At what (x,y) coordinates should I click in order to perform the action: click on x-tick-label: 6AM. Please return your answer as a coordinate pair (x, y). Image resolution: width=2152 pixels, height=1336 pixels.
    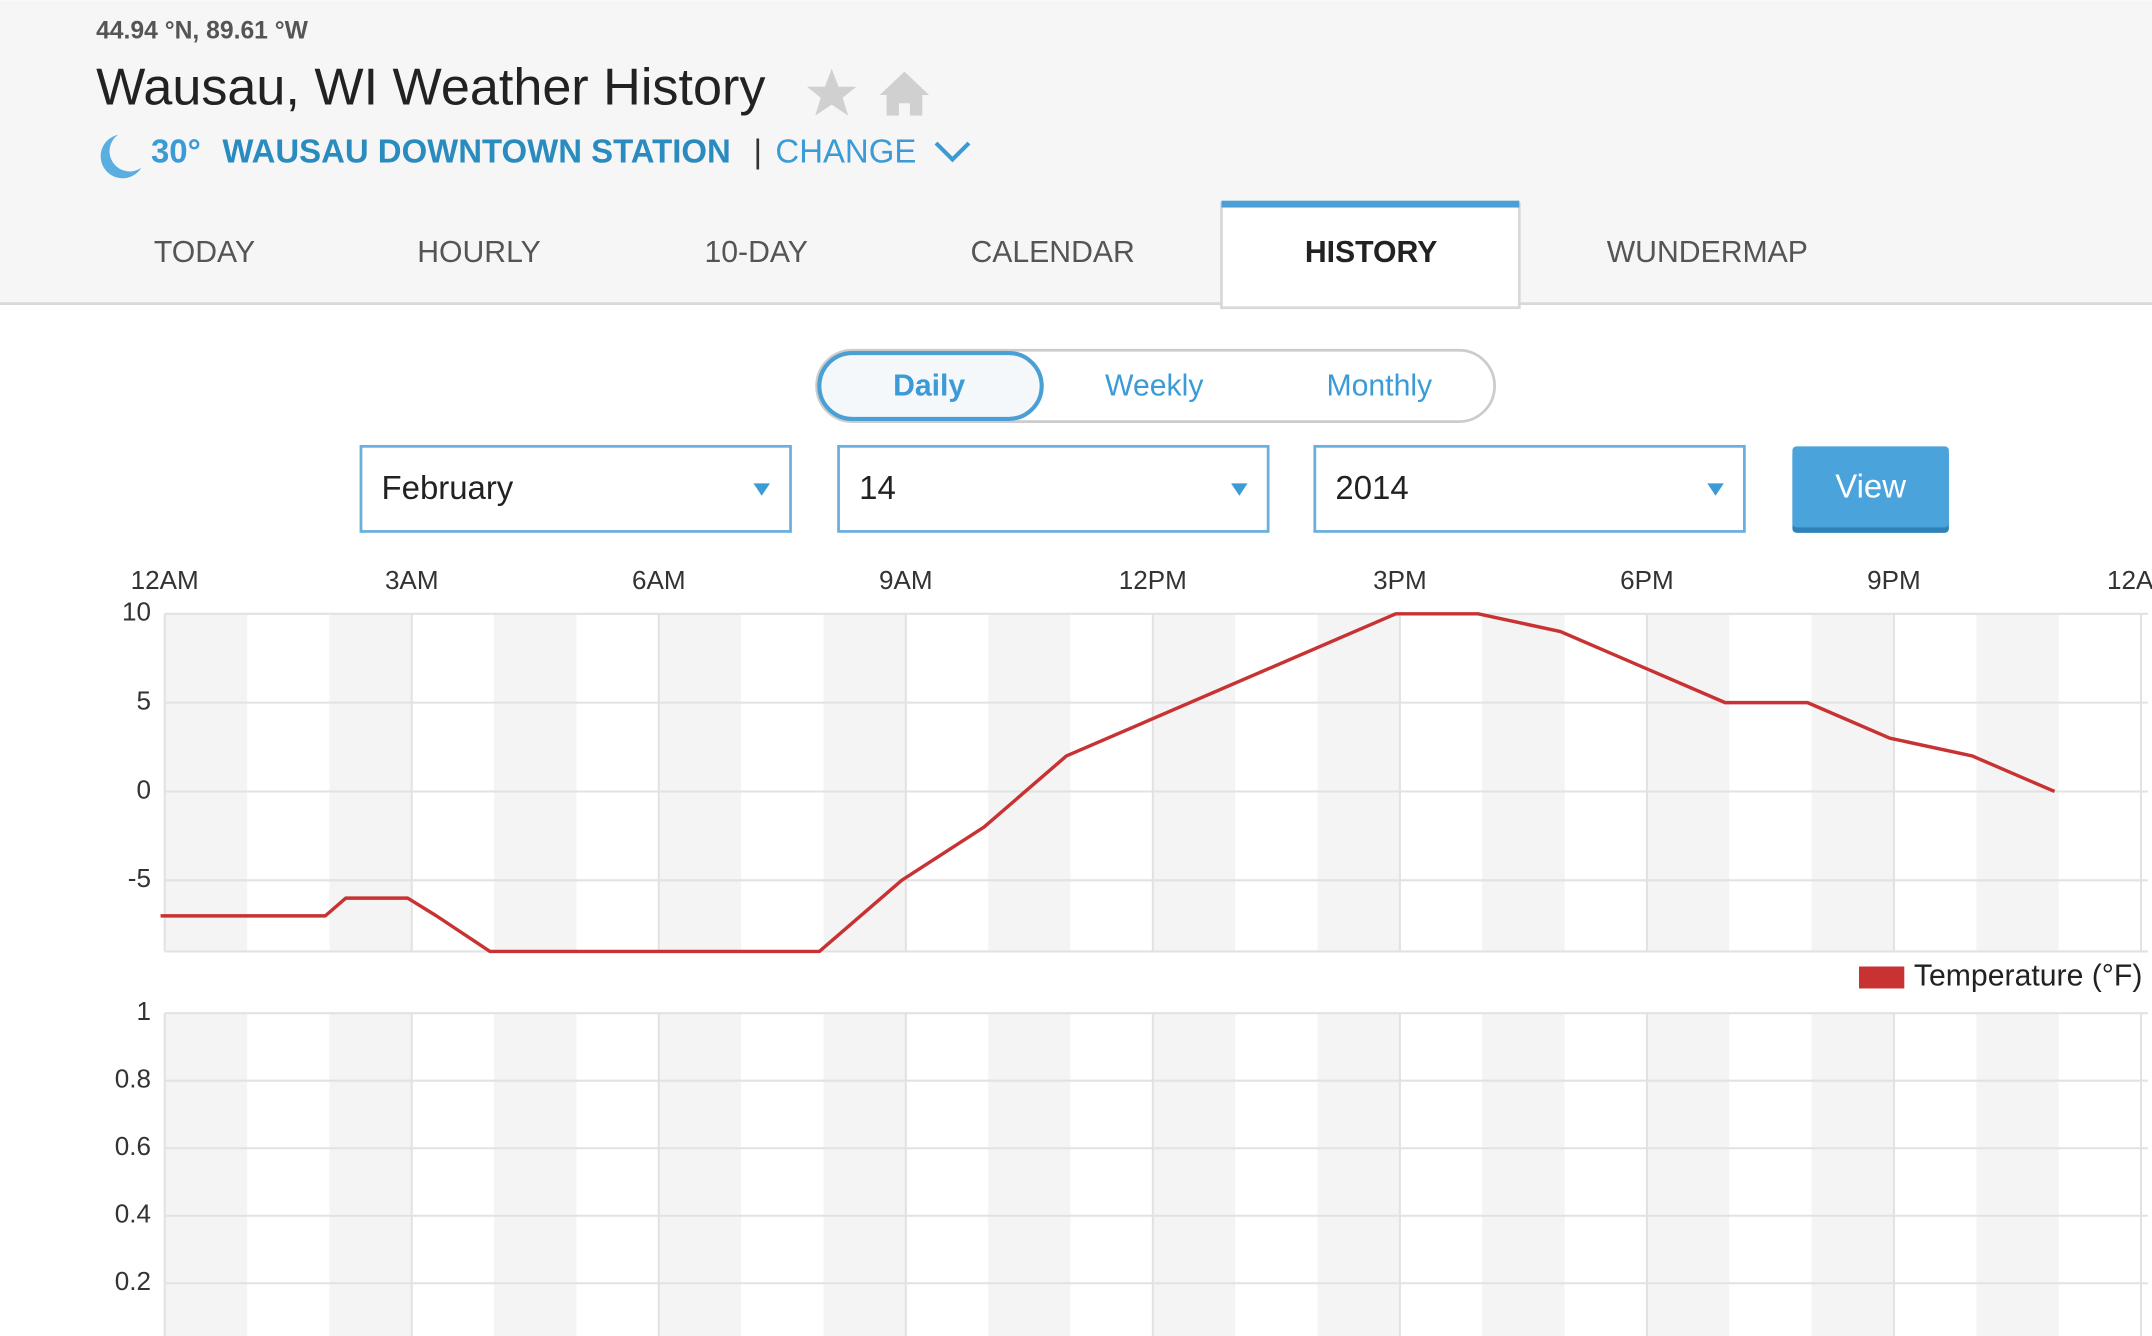
    Looking at the image, I should click on (659, 580).